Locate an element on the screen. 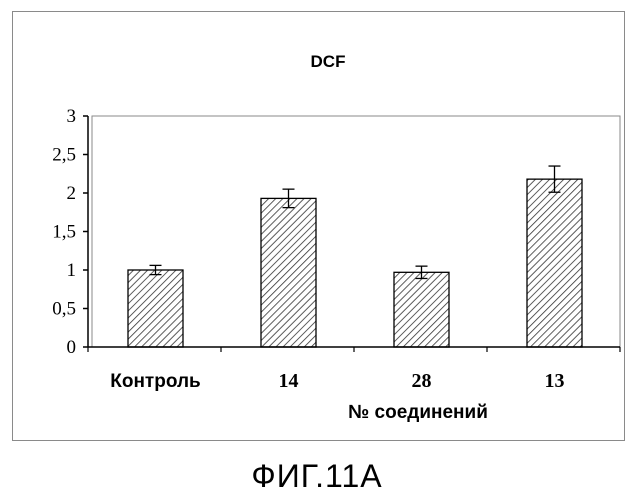  x-axis-label: № соединений is located at coordinates (418, 412).